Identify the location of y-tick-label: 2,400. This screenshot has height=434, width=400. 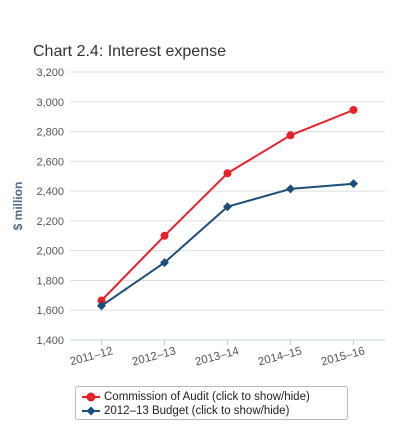
(50, 192).